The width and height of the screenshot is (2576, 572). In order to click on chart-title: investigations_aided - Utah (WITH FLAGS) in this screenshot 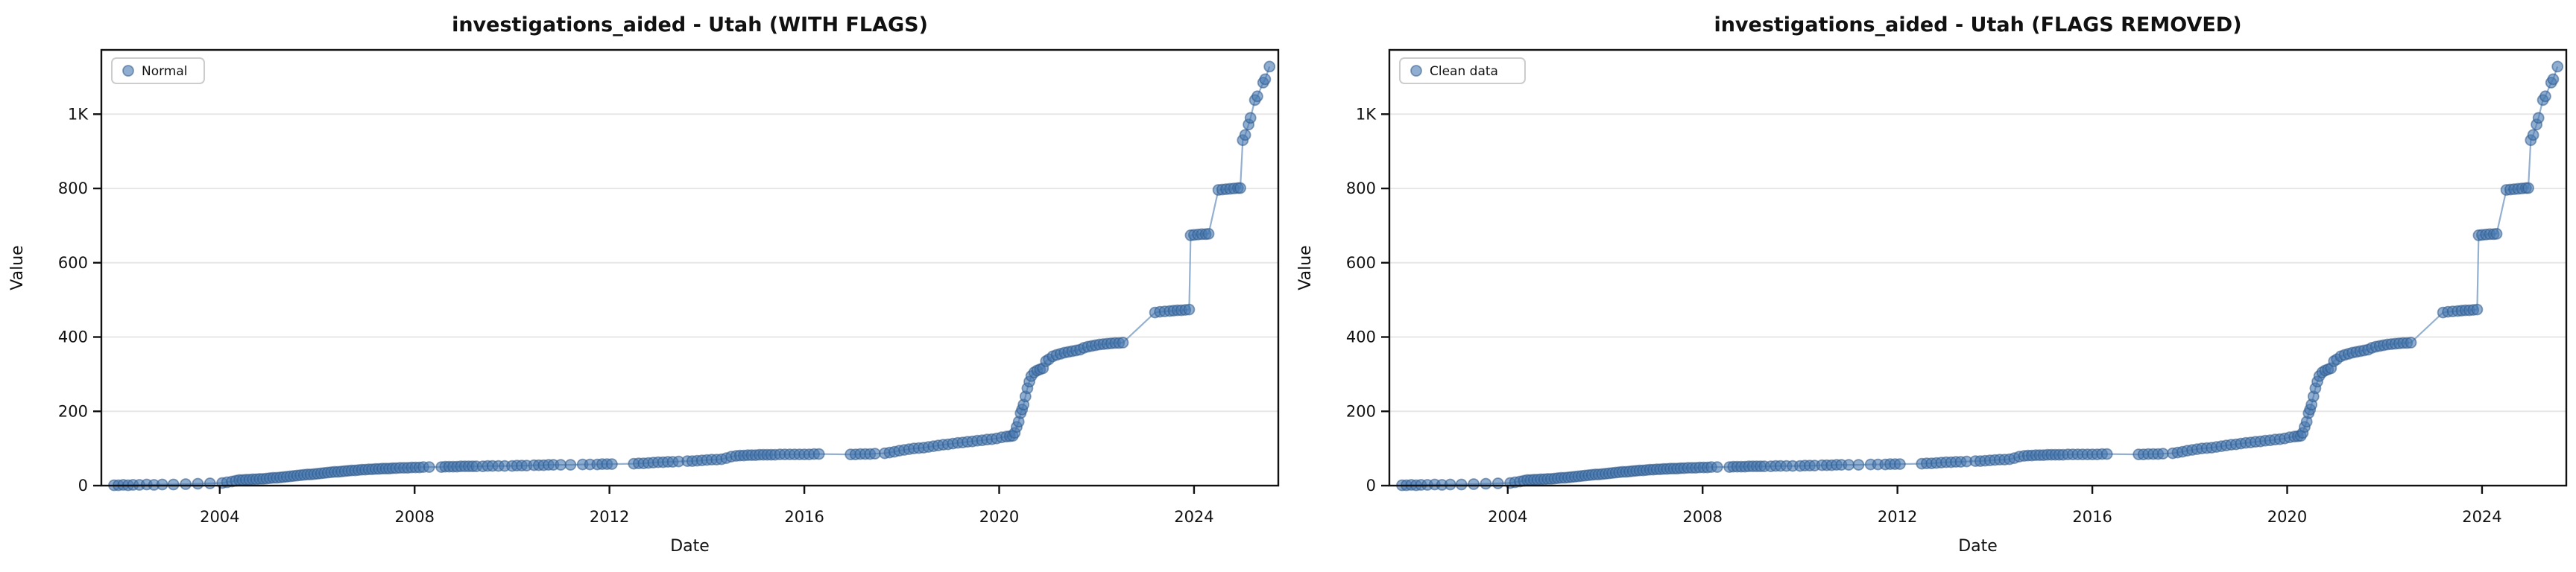, I will do `click(690, 24)`.